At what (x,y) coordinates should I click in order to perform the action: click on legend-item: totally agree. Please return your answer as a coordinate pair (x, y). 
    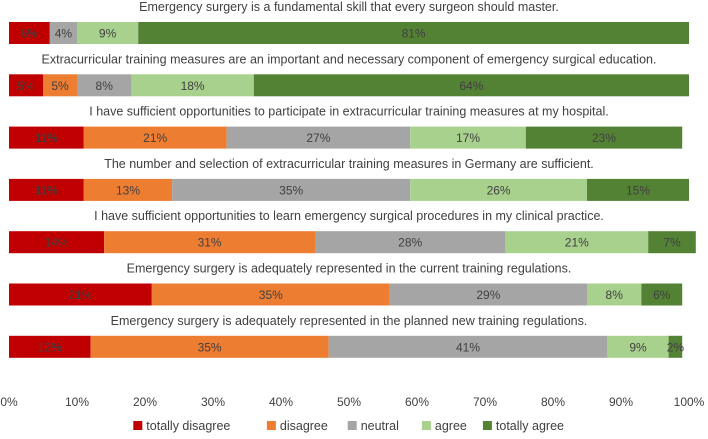
    Looking at the image, I should click on (523, 426).